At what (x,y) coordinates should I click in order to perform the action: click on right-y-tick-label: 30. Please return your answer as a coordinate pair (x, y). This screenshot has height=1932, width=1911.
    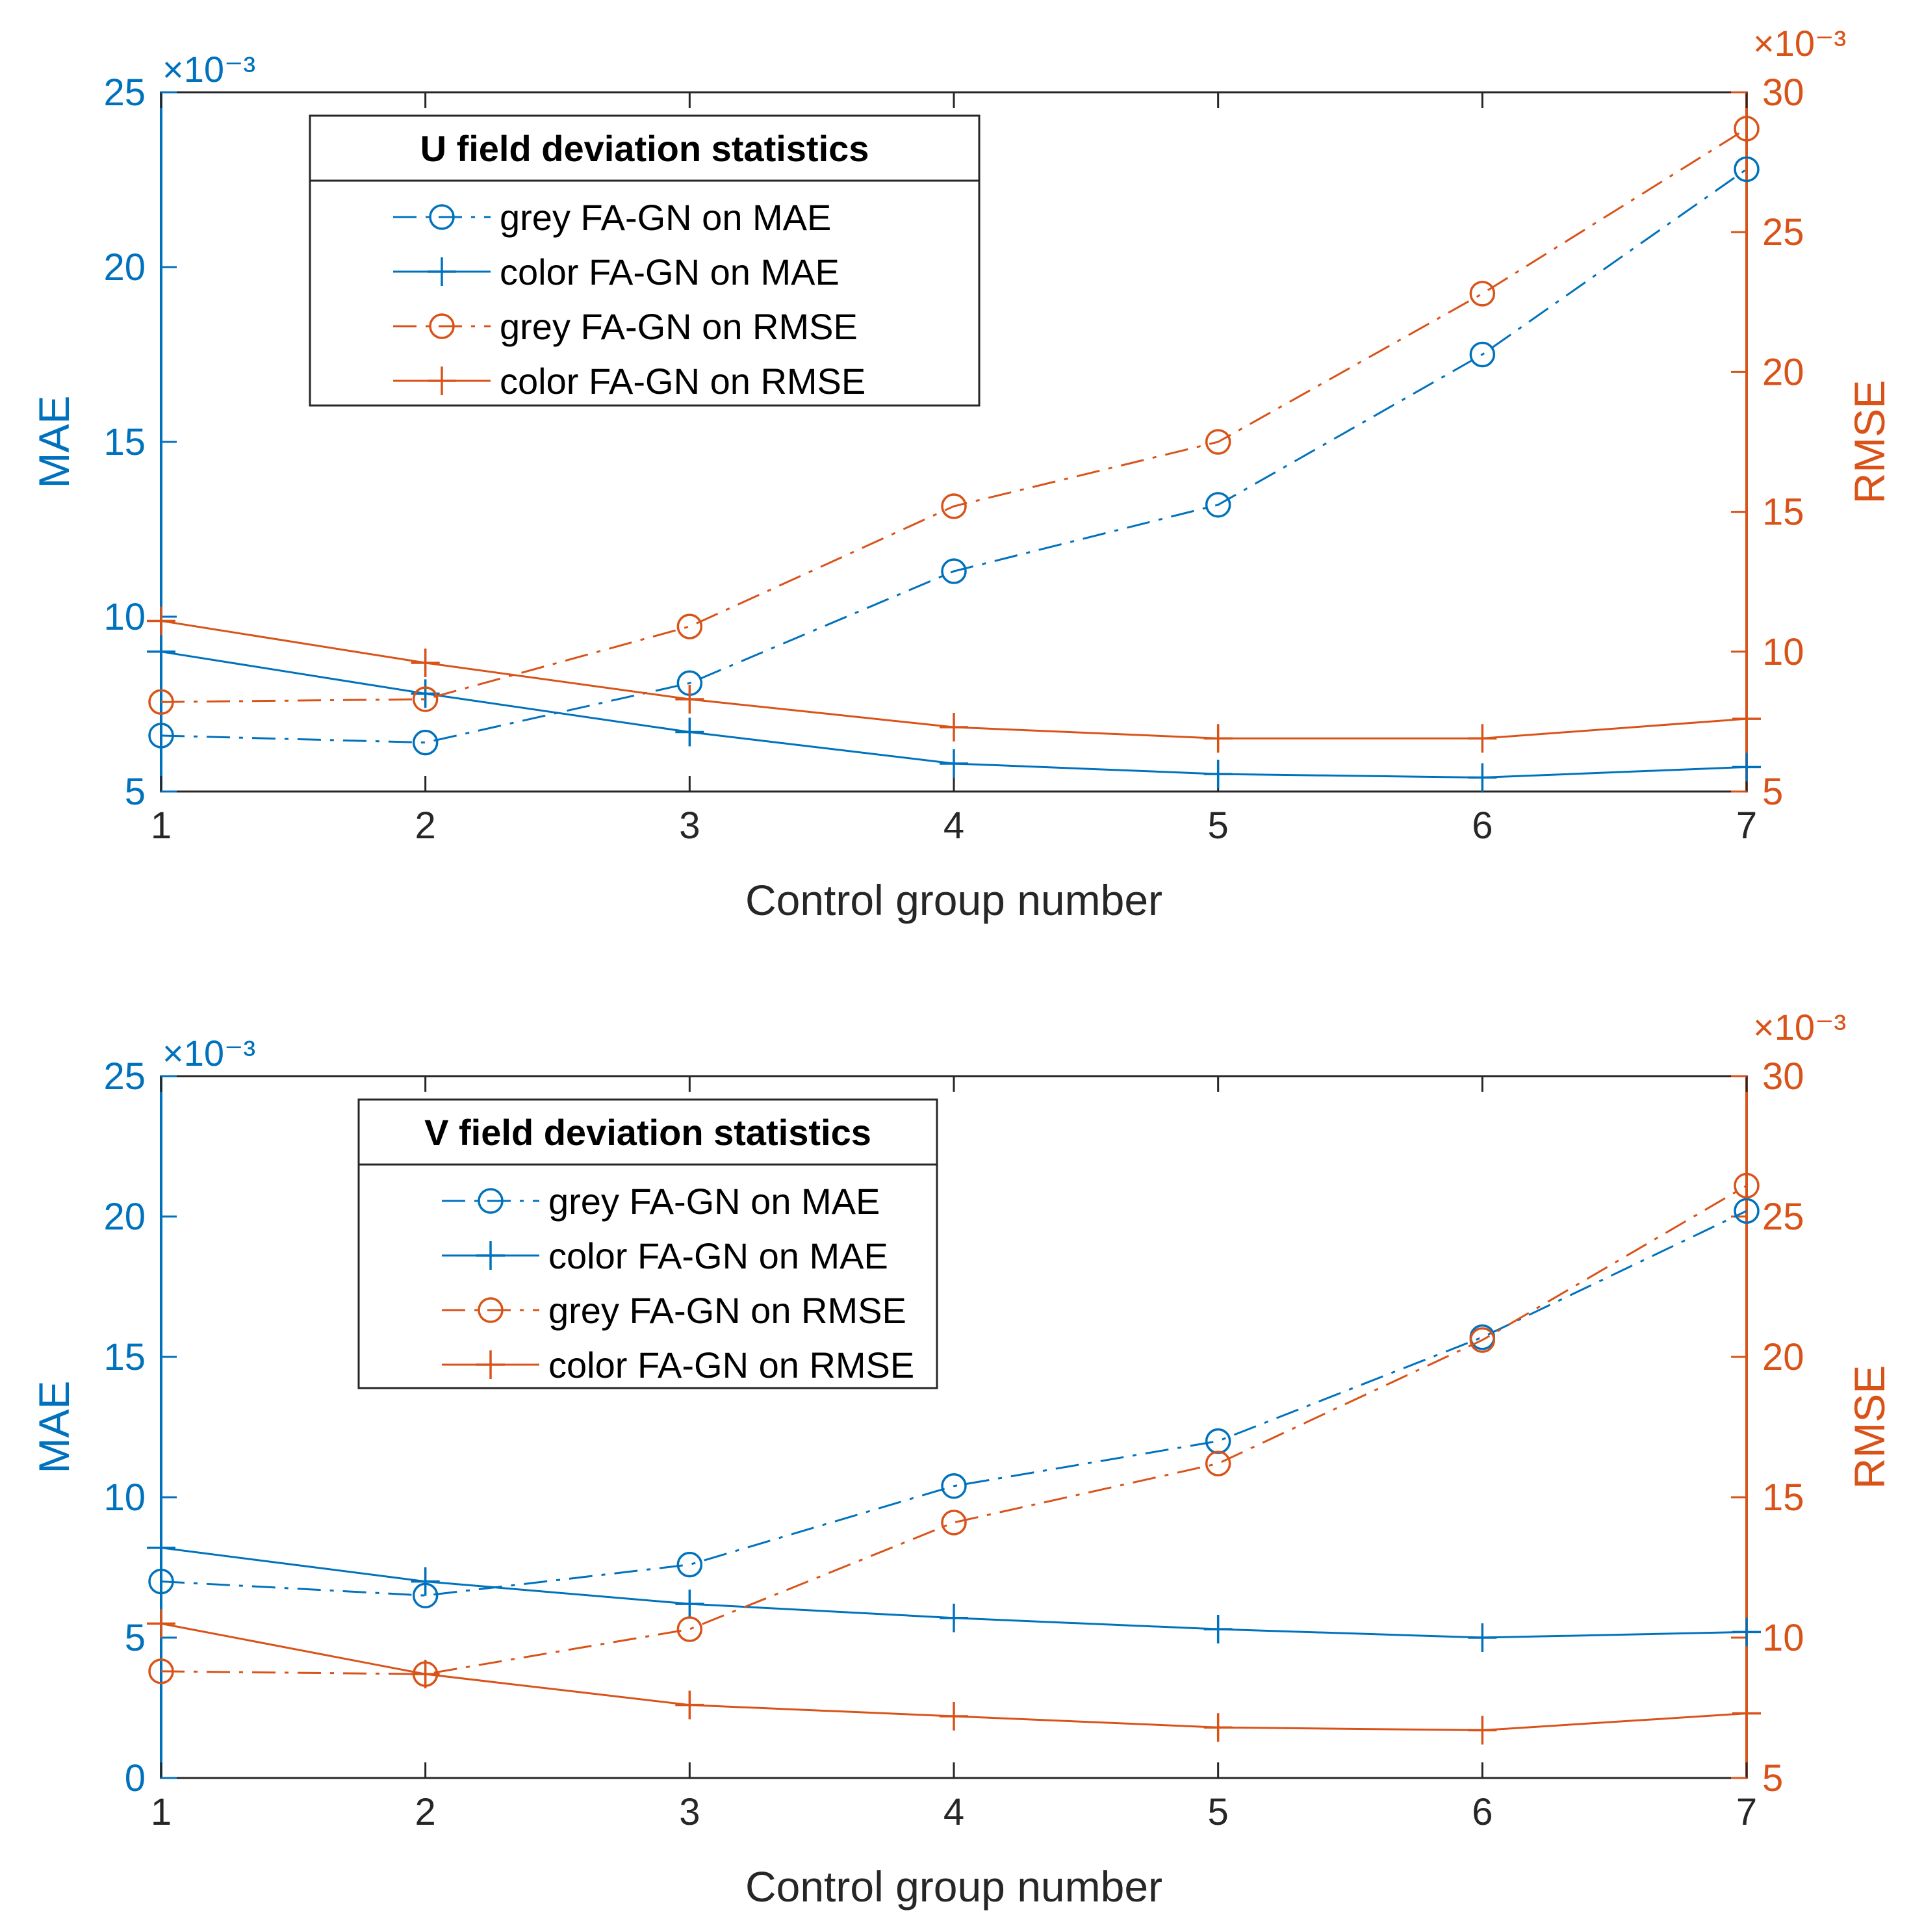
    Looking at the image, I should click on (1783, 1076).